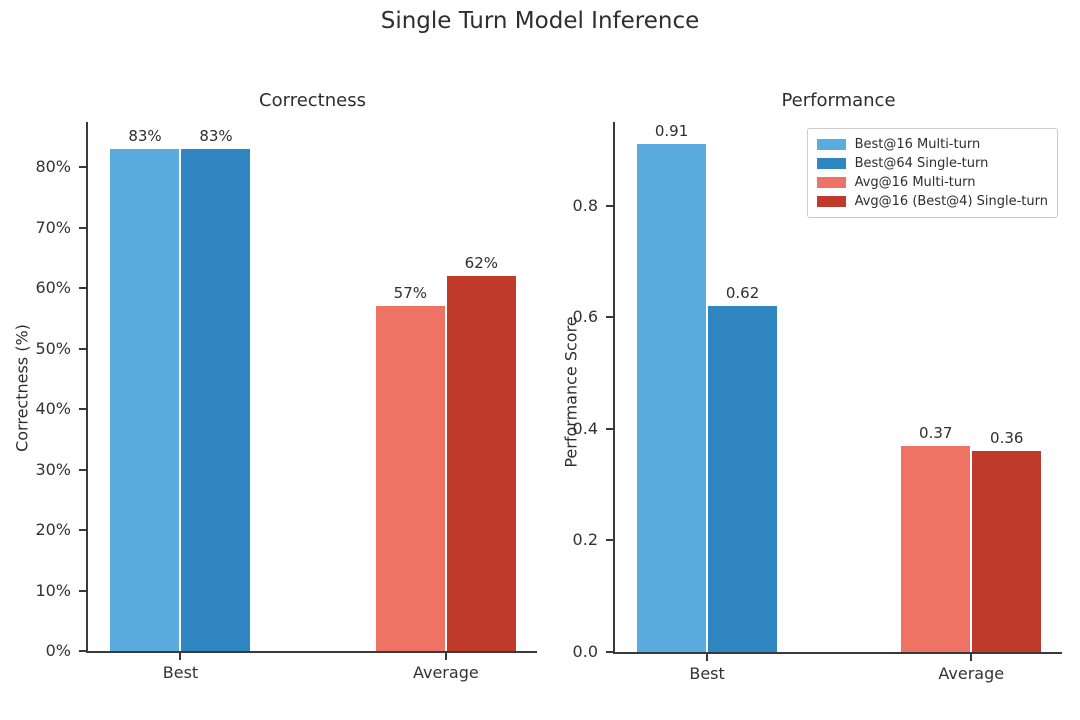 The width and height of the screenshot is (1080, 720). What do you see at coordinates (936, 432) in the screenshot?
I see `bar-value-label: 0.37` at bounding box center [936, 432].